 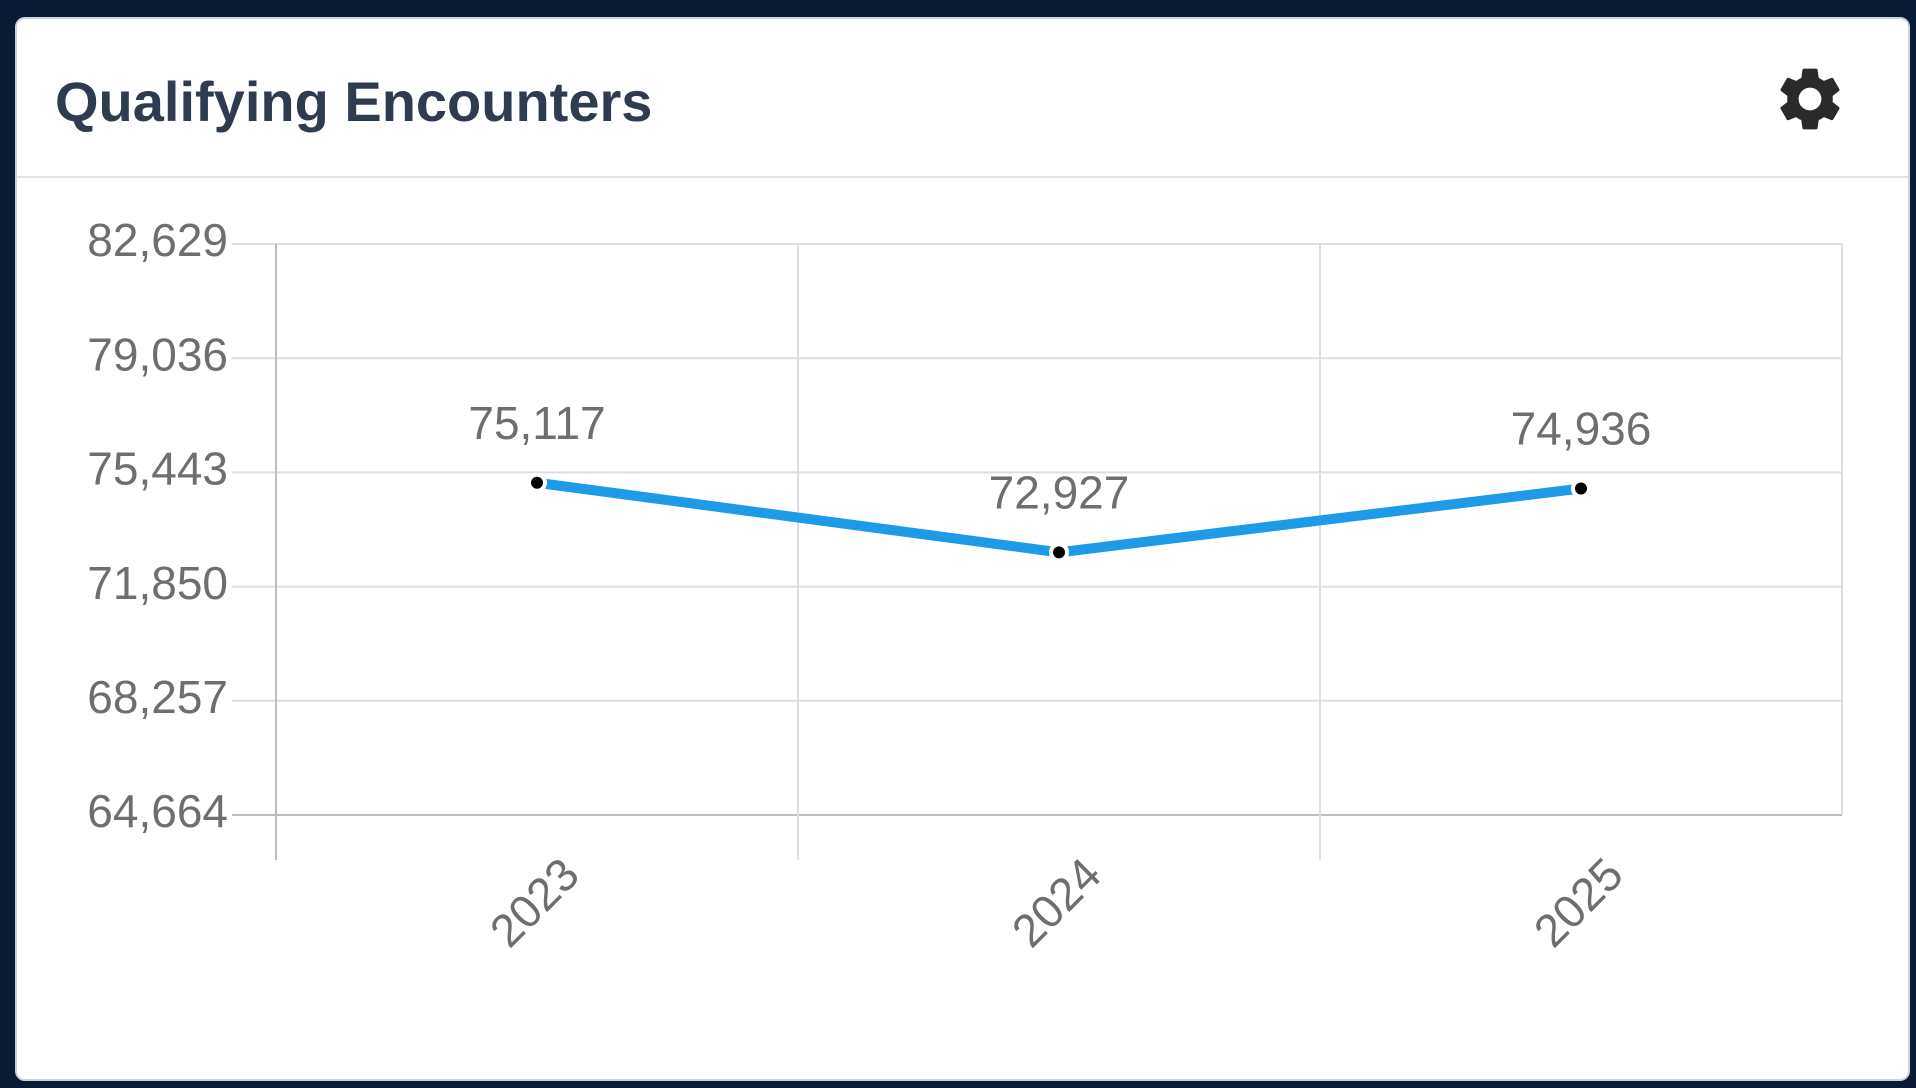 I want to click on y-tick-label: 79,036, so click(x=157, y=354).